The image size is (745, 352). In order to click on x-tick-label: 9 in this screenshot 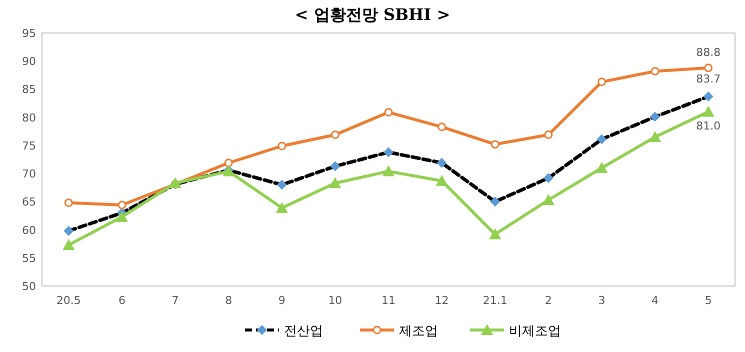, I will do `click(282, 300)`.